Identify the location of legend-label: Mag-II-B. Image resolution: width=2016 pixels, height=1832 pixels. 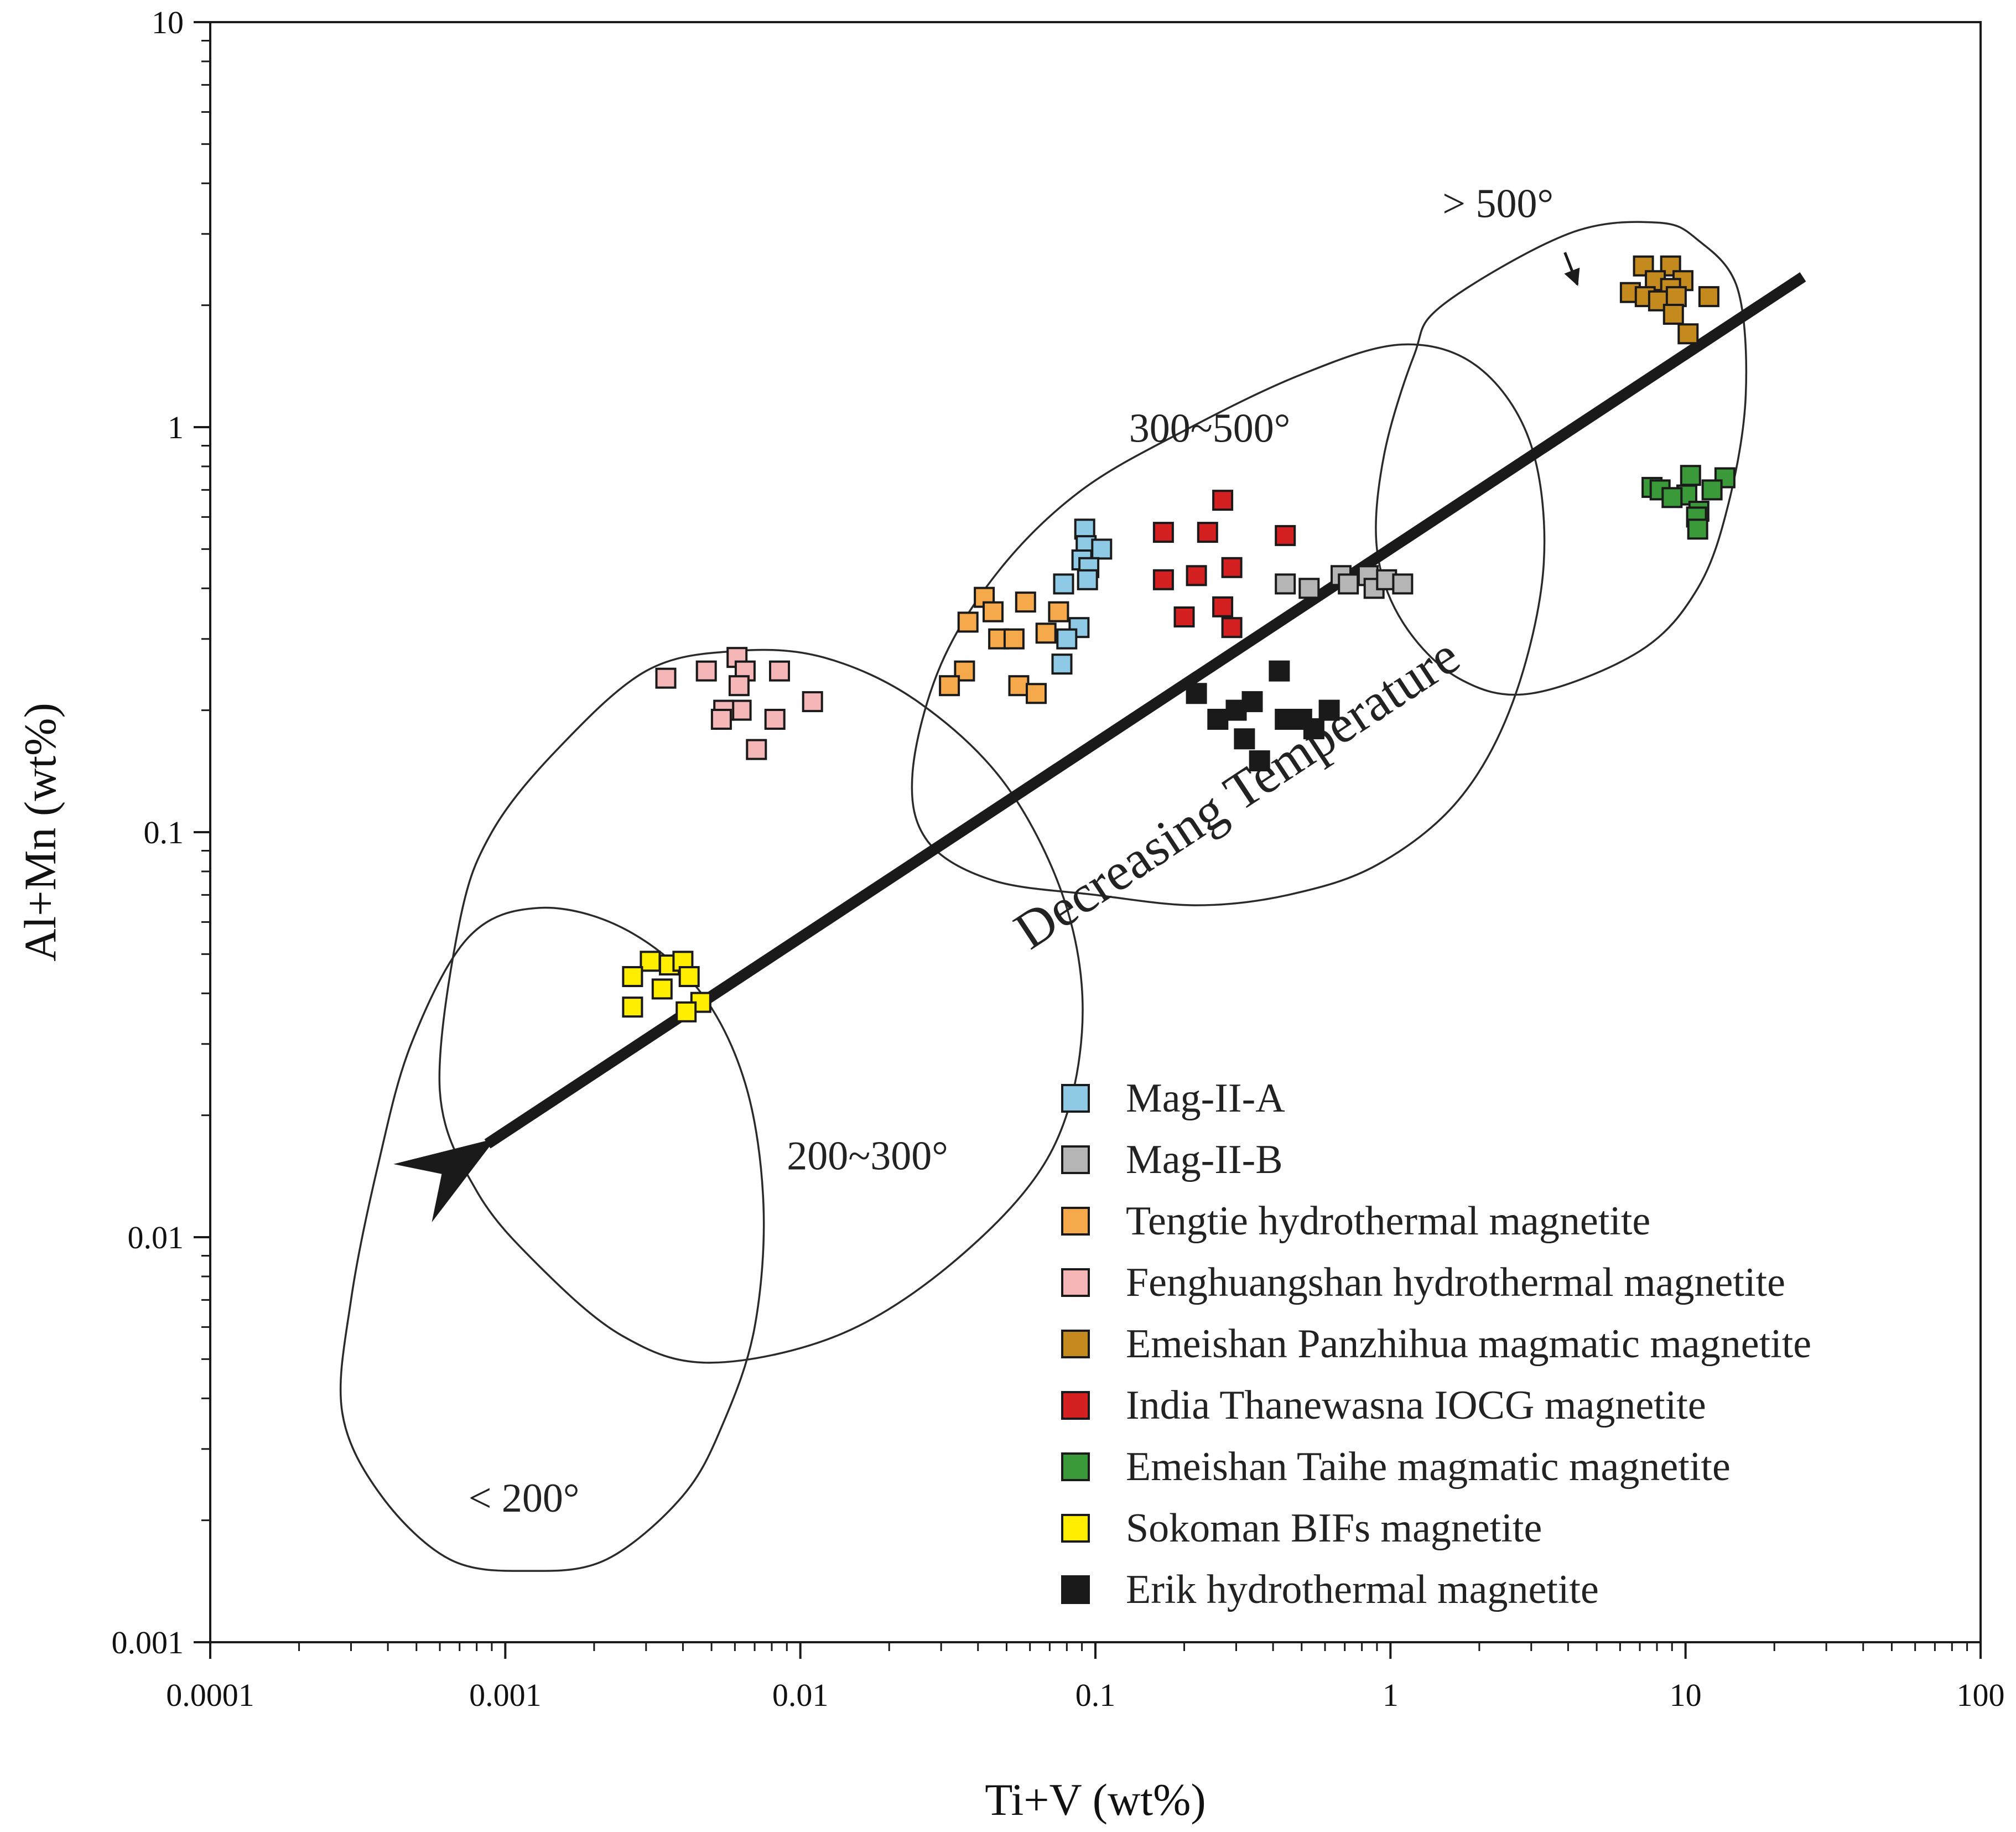
(1205, 1159).